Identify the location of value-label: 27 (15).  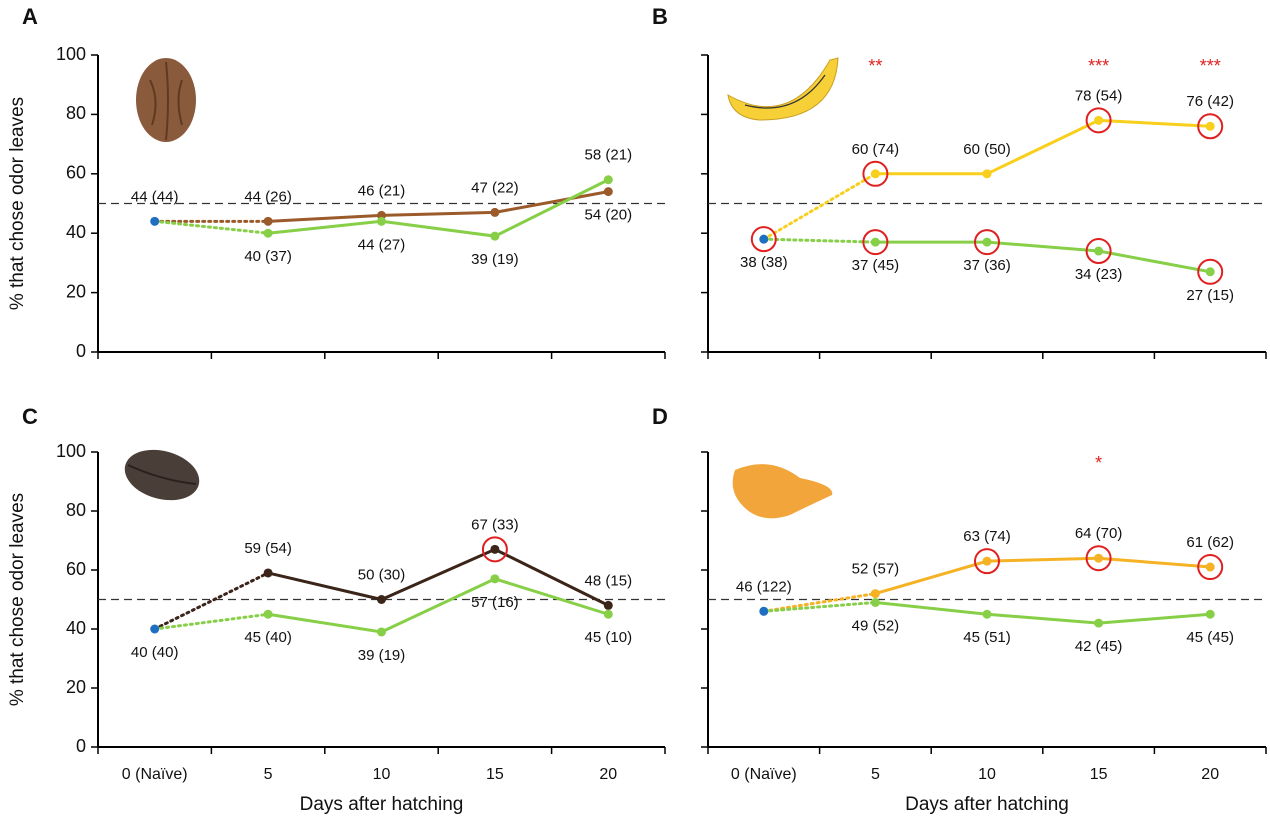
(1210, 295).